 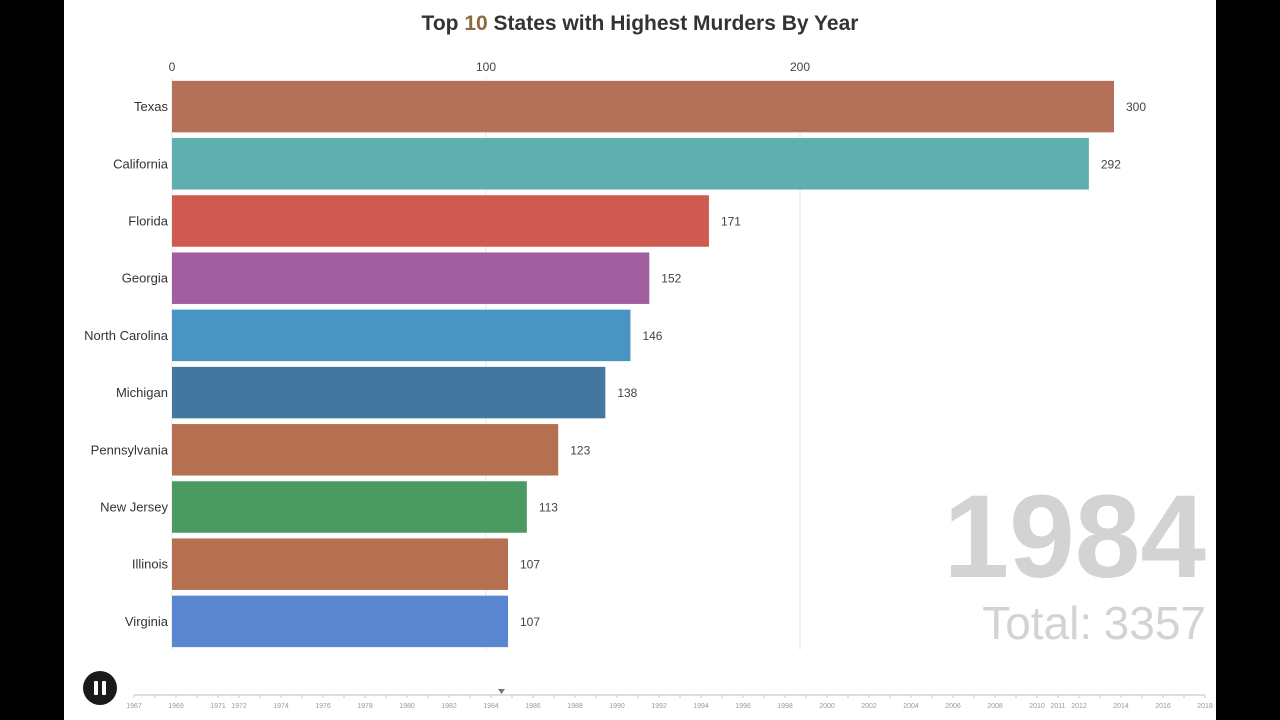 I want to click on value-label: 300, so click(x=1136, y=107).